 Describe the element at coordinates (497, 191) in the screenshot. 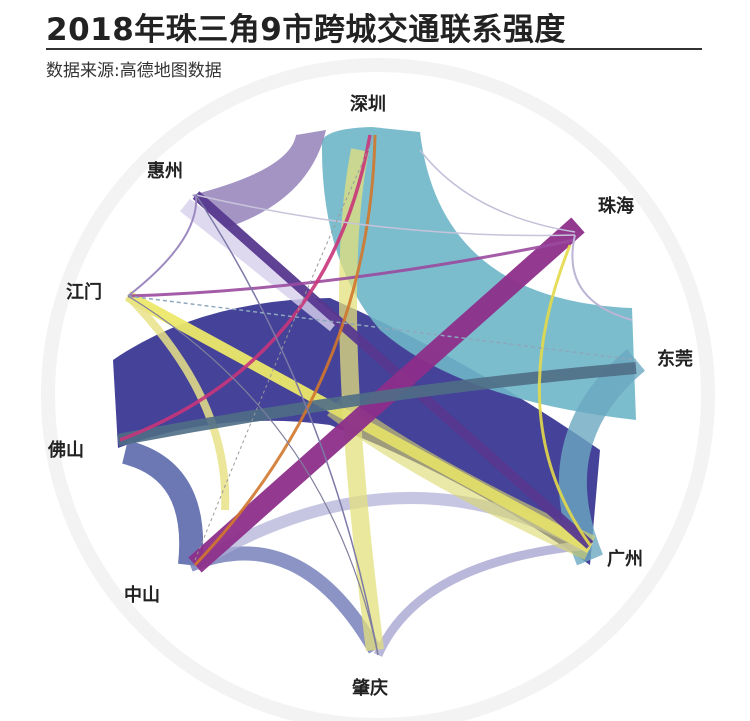

I see `flow-shenzhen-zhuhai` at that location.